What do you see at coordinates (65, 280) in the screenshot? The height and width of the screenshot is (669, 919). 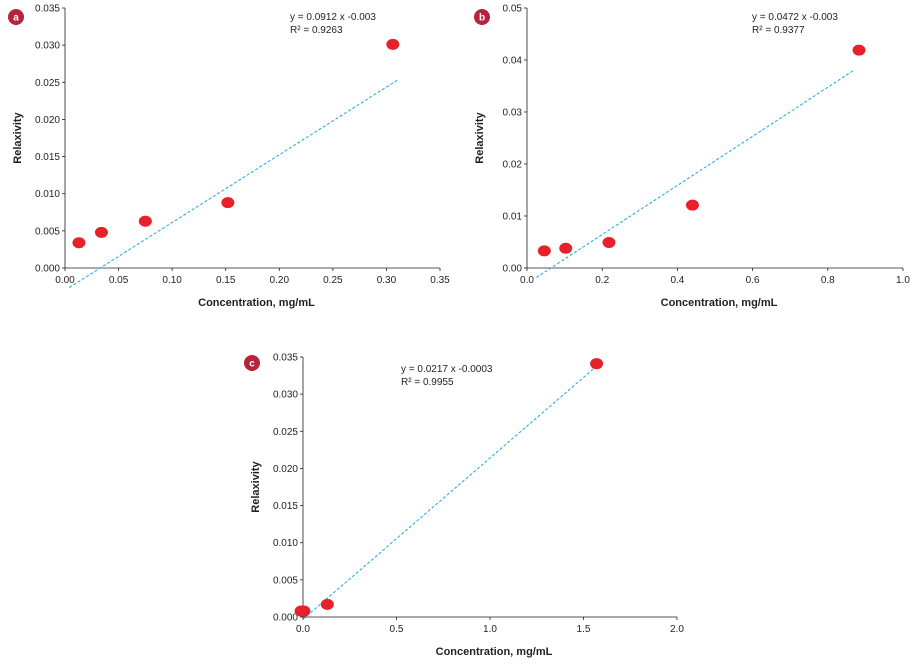 I see `x-tick-label: 0.00` at bounding box center [65, 280].